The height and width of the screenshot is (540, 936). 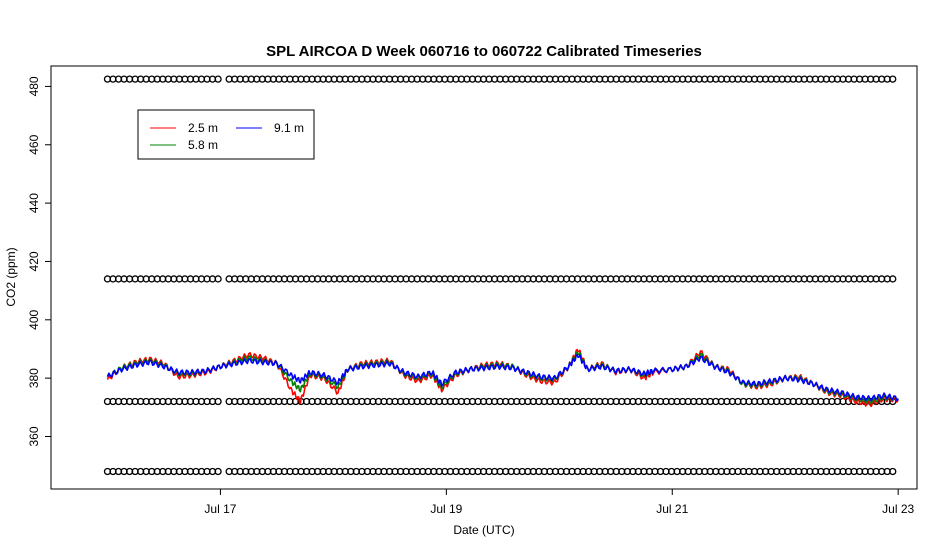 What do you see at coordinates (289, 128) in the screenshot?
I see `legend-label: 9.1 m` at bounding box center [289, 128].